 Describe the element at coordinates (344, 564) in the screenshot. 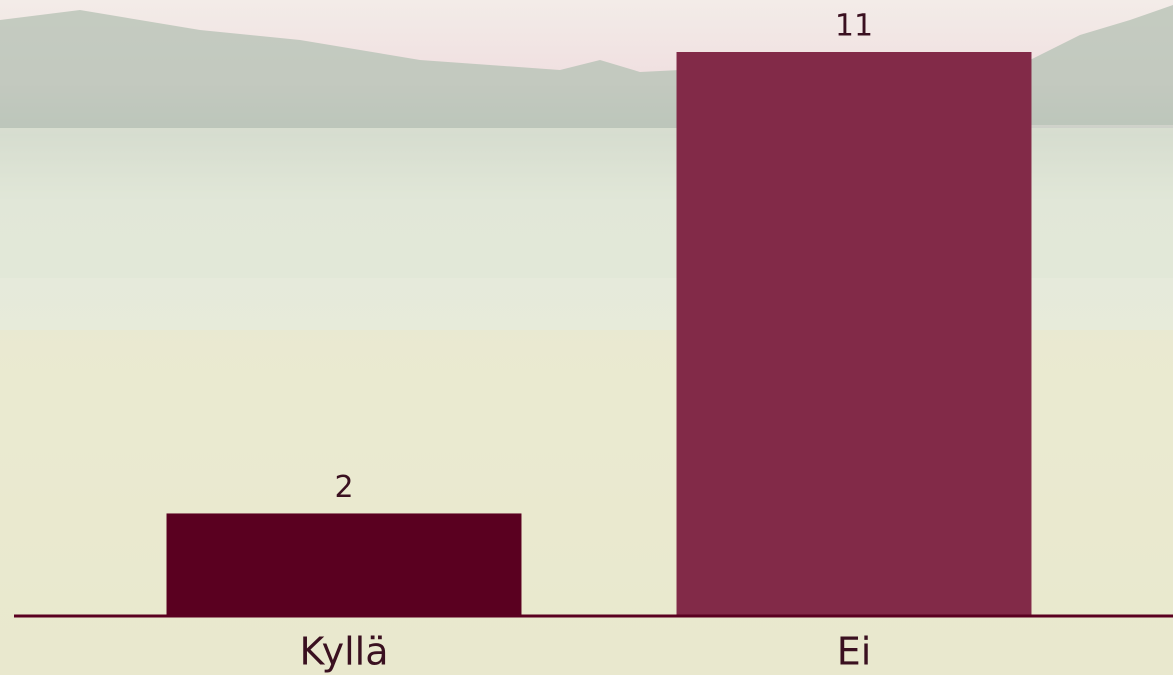

I see `bar` at that location.